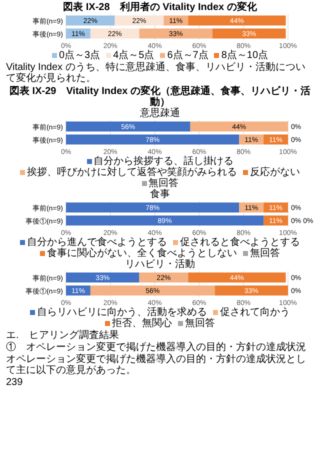  I want to click on legend-label: 0点～3点, so click(79, 55).